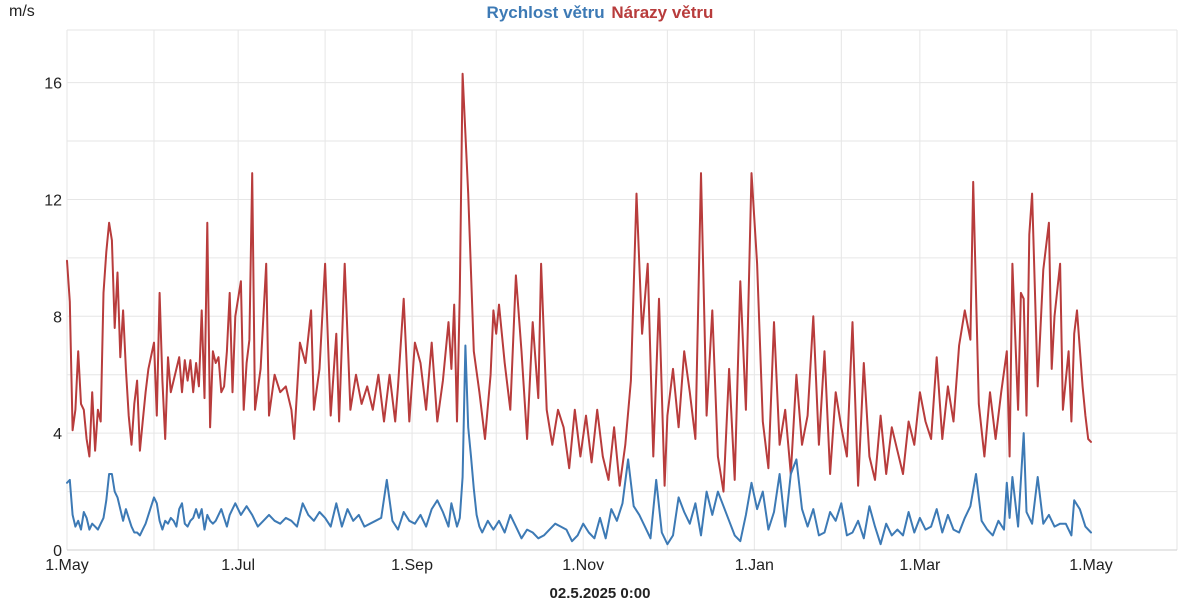 This screenshot has height=602, width=1200. I want to click on chart-timestamp: 02.5.2025 0:00, so click(600, 593).